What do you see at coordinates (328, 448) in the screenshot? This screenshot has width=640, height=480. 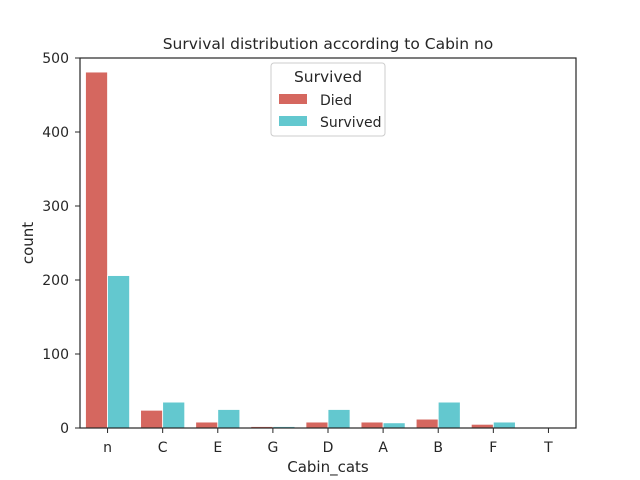 I see `x-tick-label-D: D` at bounding box center [328, 448].